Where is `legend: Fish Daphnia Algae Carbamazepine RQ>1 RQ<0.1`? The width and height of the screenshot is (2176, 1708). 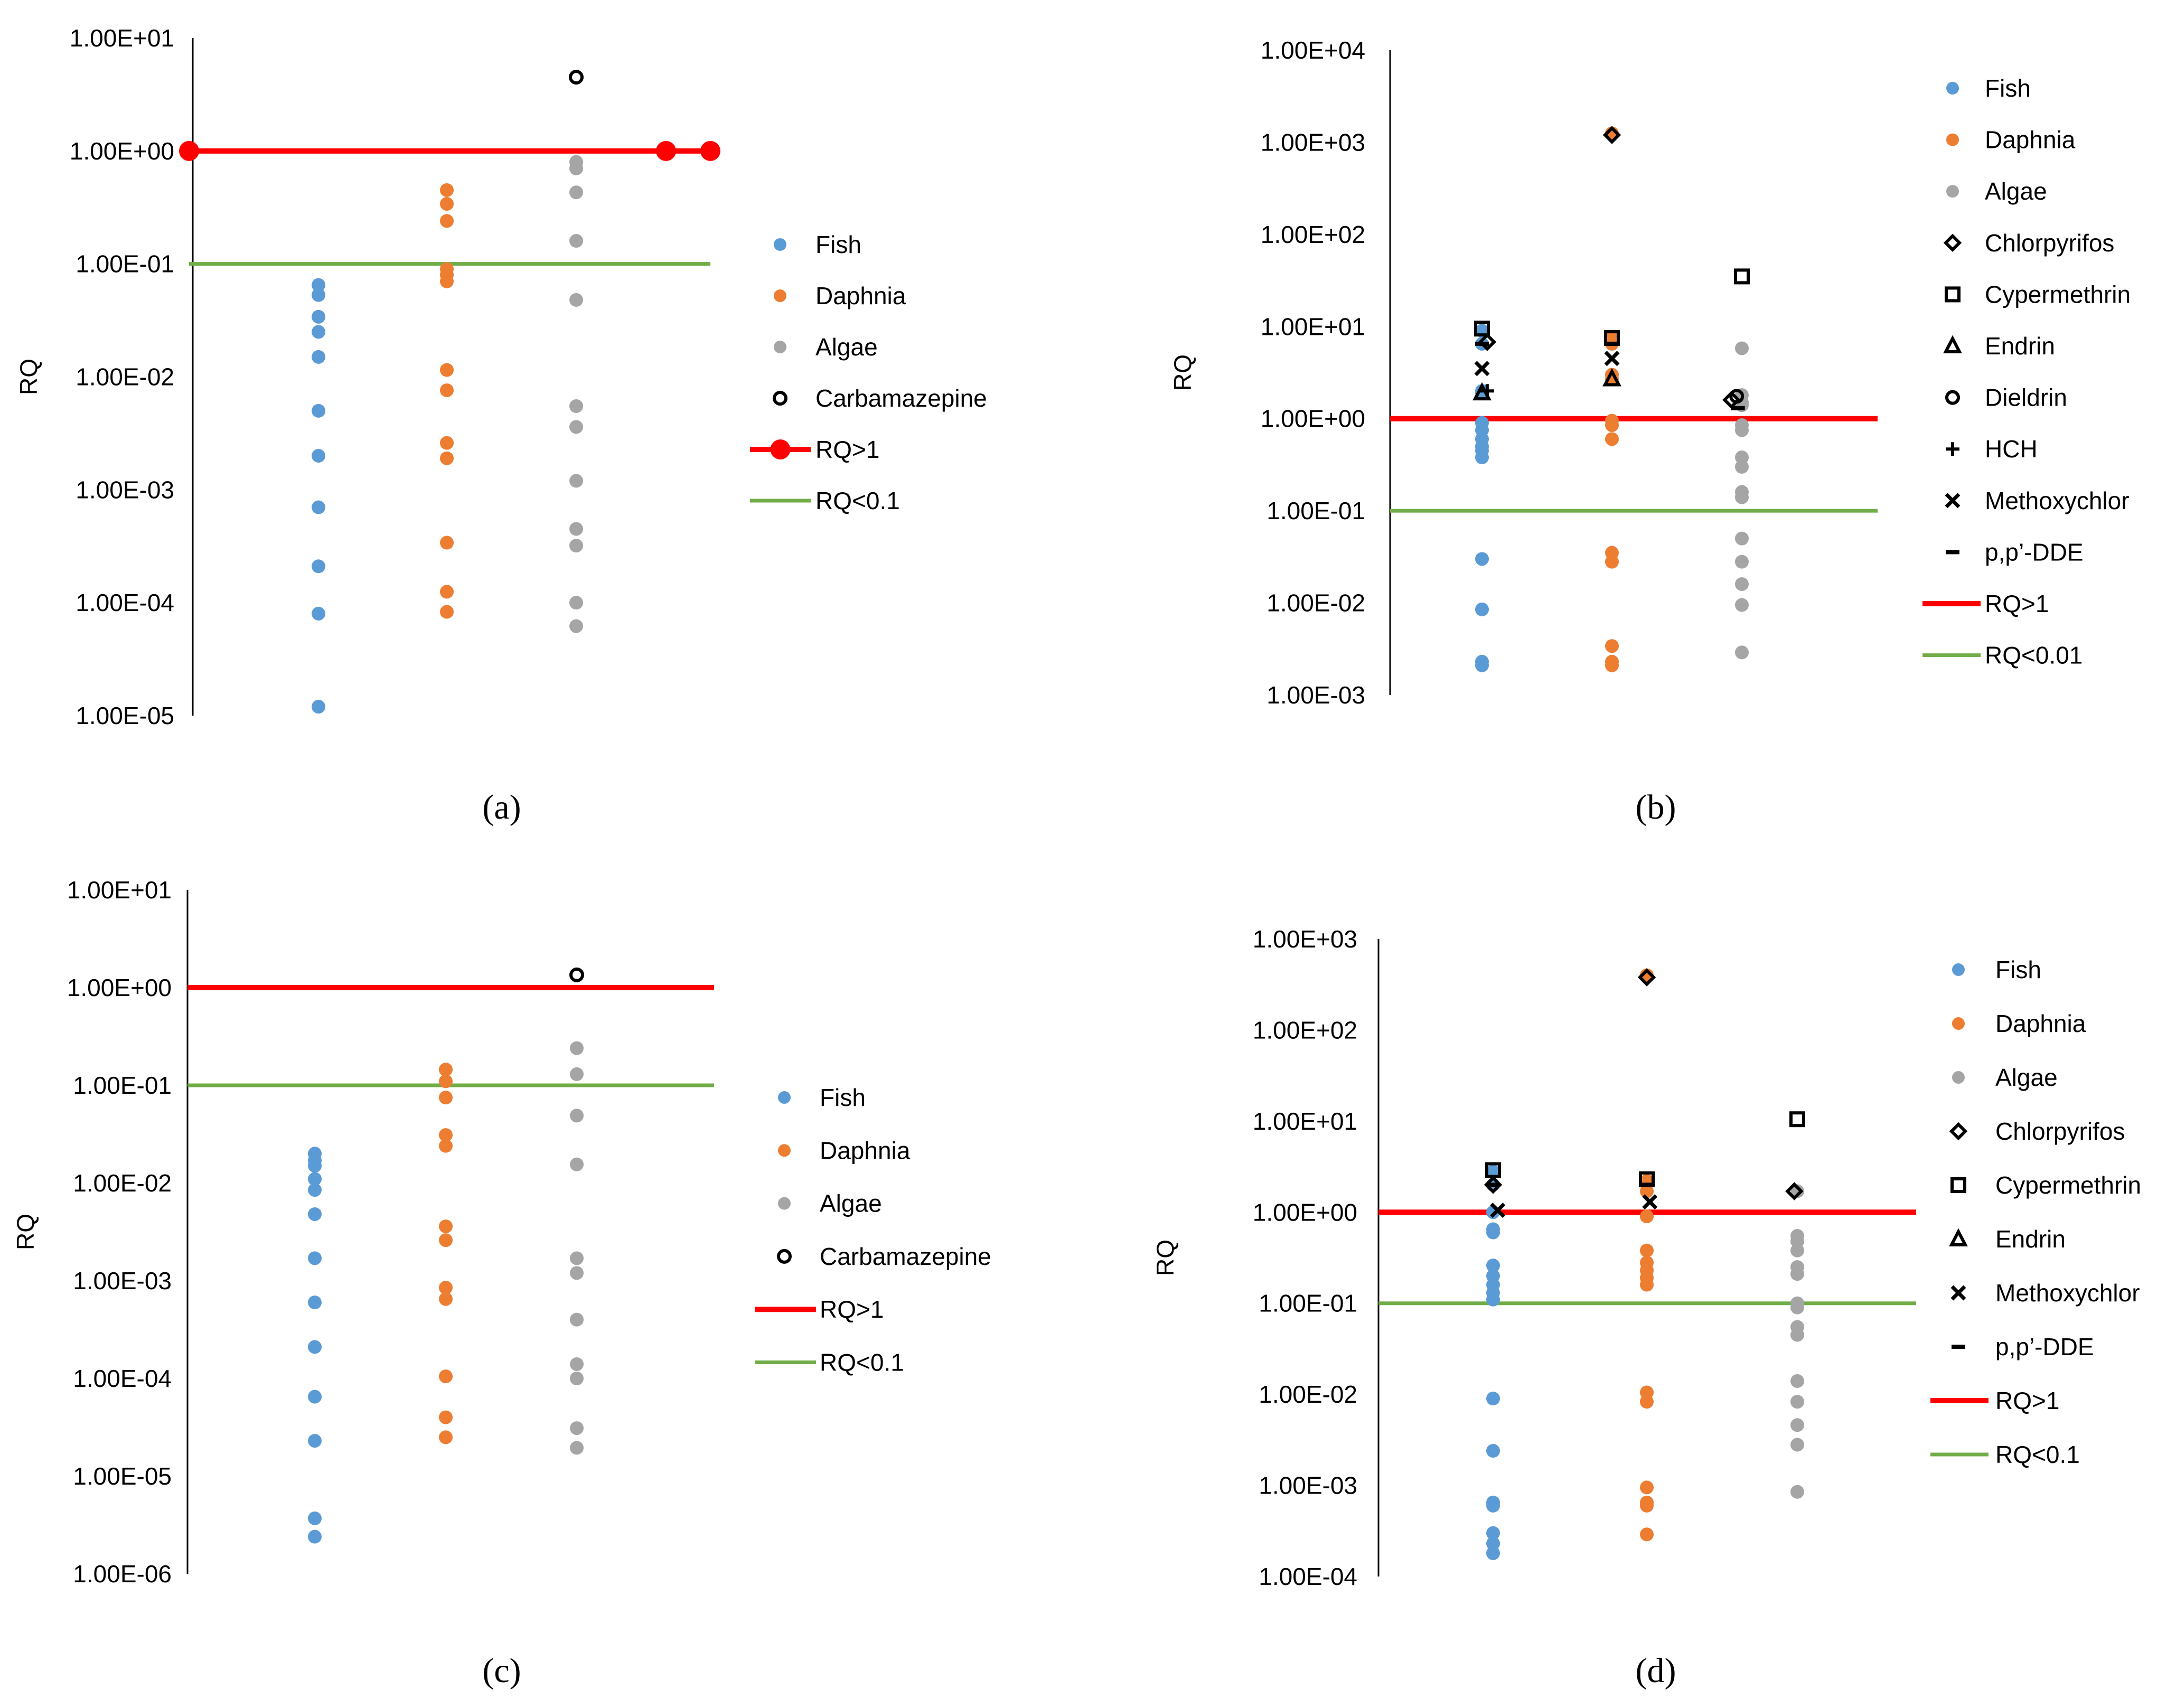
legend: Fish Daphnia Algae Carbamazepine RQ>1 RQ<0.1 is located at coordinates (873, 1230).